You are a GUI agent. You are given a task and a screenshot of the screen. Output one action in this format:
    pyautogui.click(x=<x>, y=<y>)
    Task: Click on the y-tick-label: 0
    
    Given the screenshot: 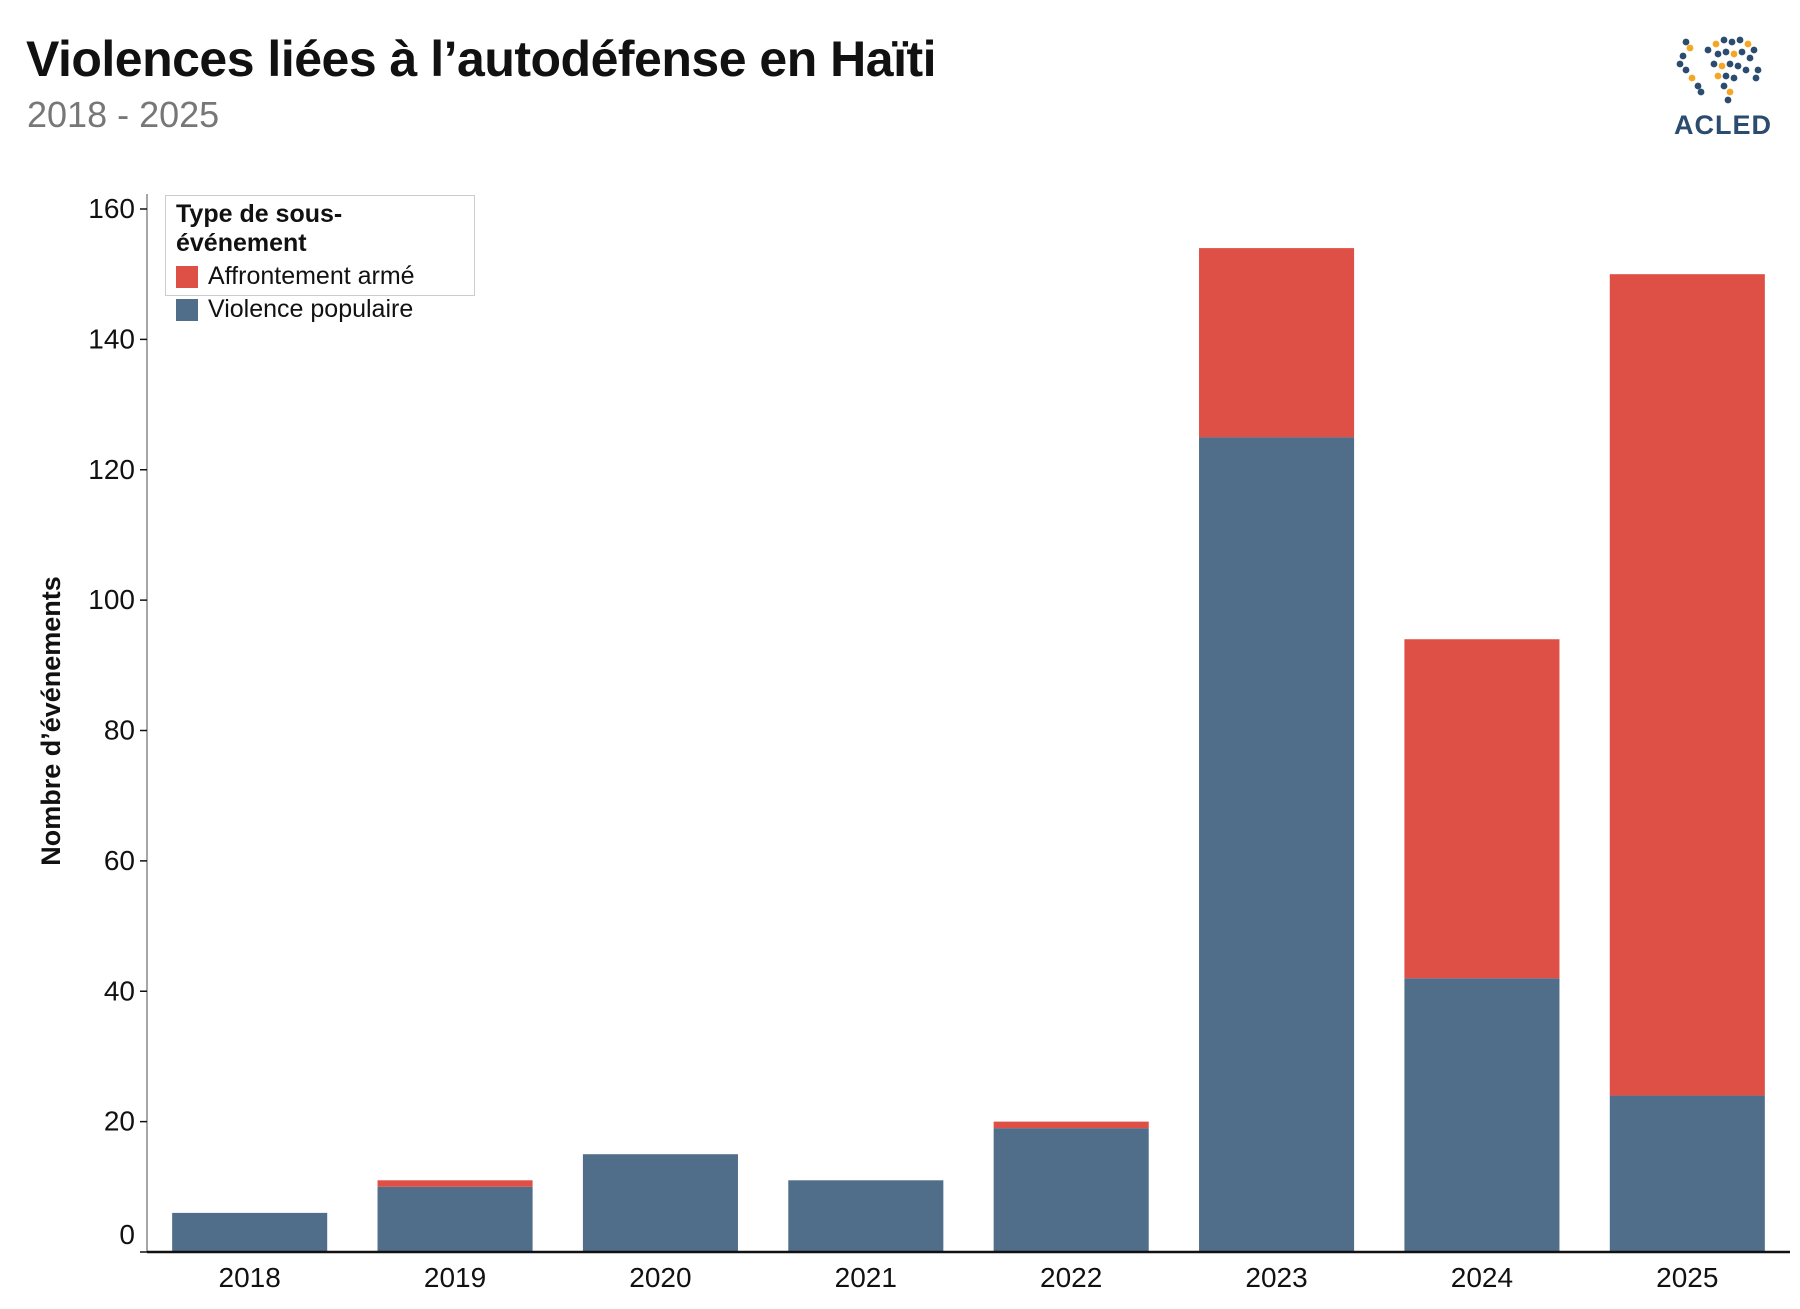 What is the action you would take?
    pyautogui.click(x=127, y=1234)
    